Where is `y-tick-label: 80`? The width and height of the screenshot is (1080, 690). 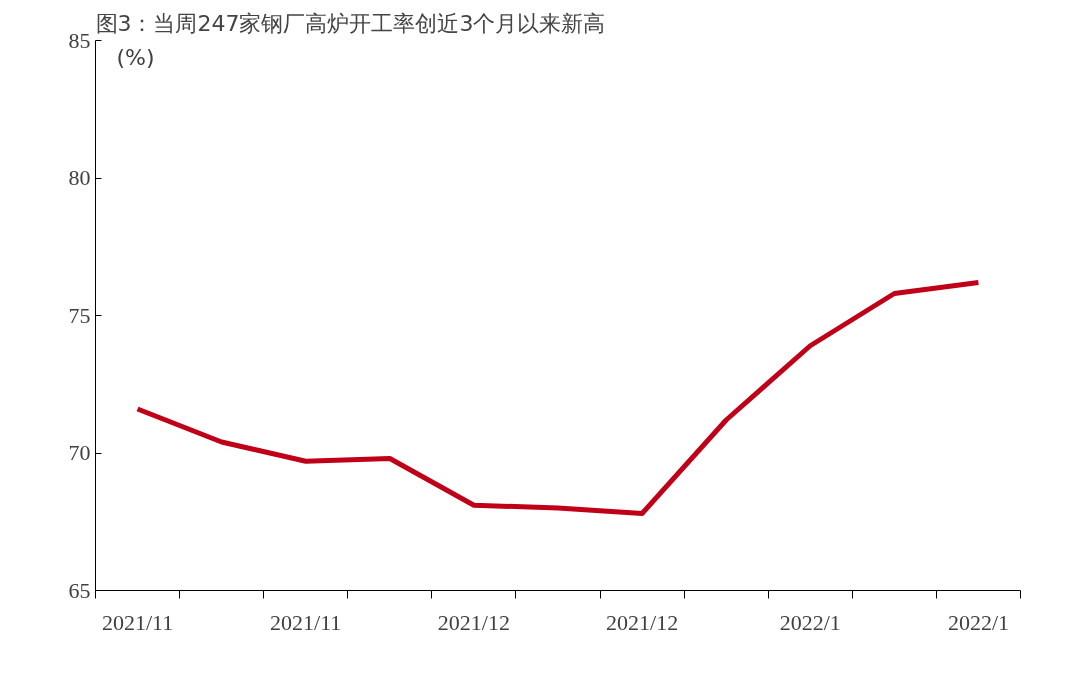
y-tick-label: 80 is located at coordinates (79, 177).